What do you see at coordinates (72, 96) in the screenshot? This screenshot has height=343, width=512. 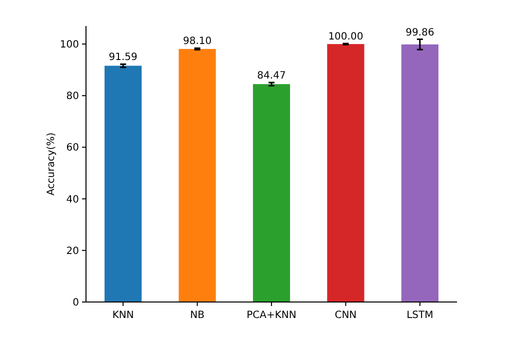 I see `y-tick-label: 80` at bounding box center [72, 96].